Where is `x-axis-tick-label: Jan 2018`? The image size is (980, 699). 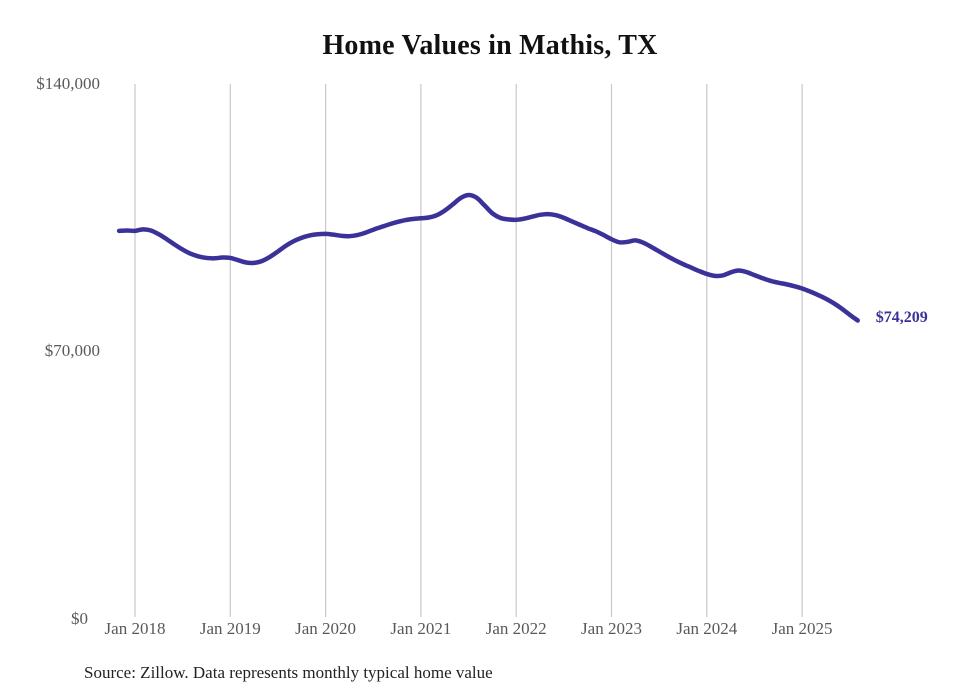 x-axis-tick-label: Jan 2018 is located at coordinates (135, 628).